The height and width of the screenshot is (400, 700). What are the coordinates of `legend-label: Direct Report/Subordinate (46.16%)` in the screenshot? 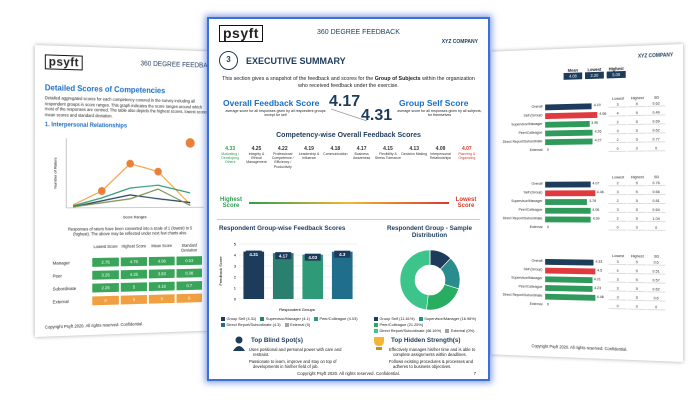 It's located at (410, 330).